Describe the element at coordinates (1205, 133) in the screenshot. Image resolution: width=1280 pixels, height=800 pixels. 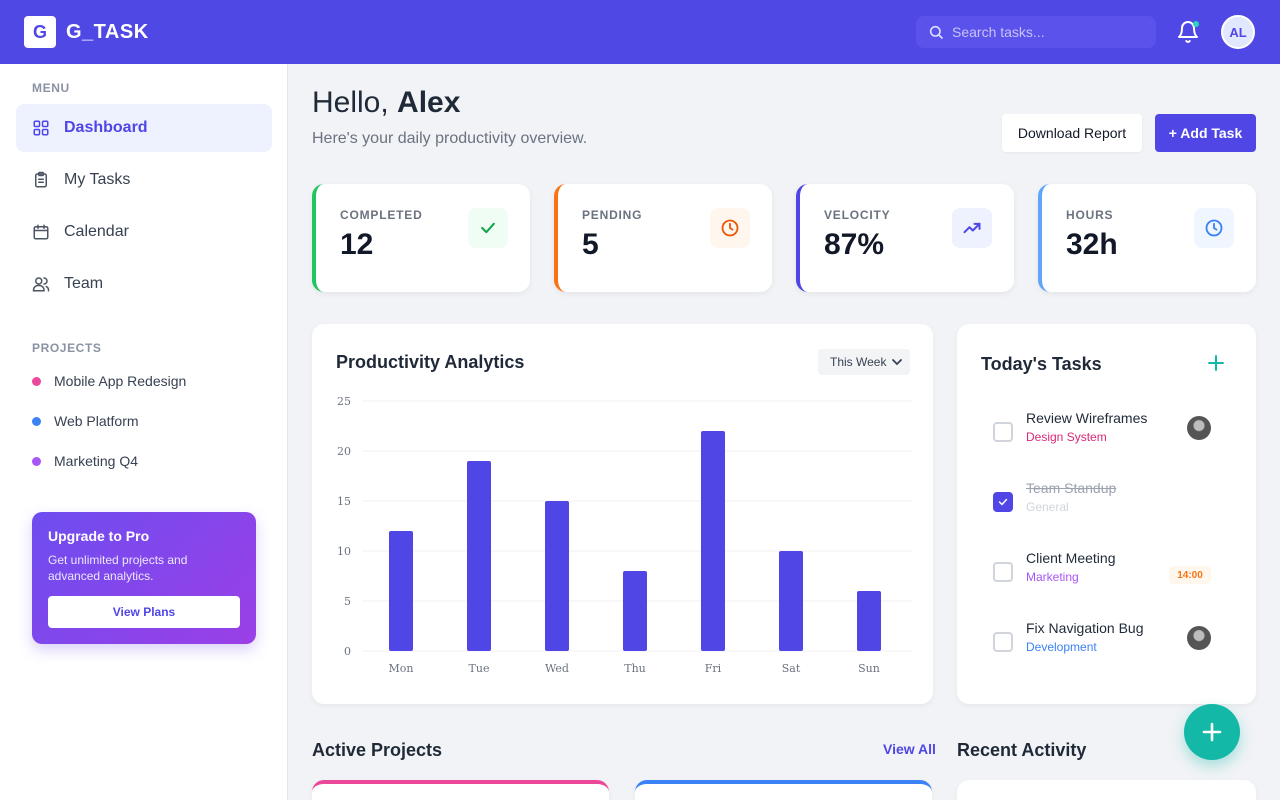
I see `add-task-button: + Add Task` at that location.